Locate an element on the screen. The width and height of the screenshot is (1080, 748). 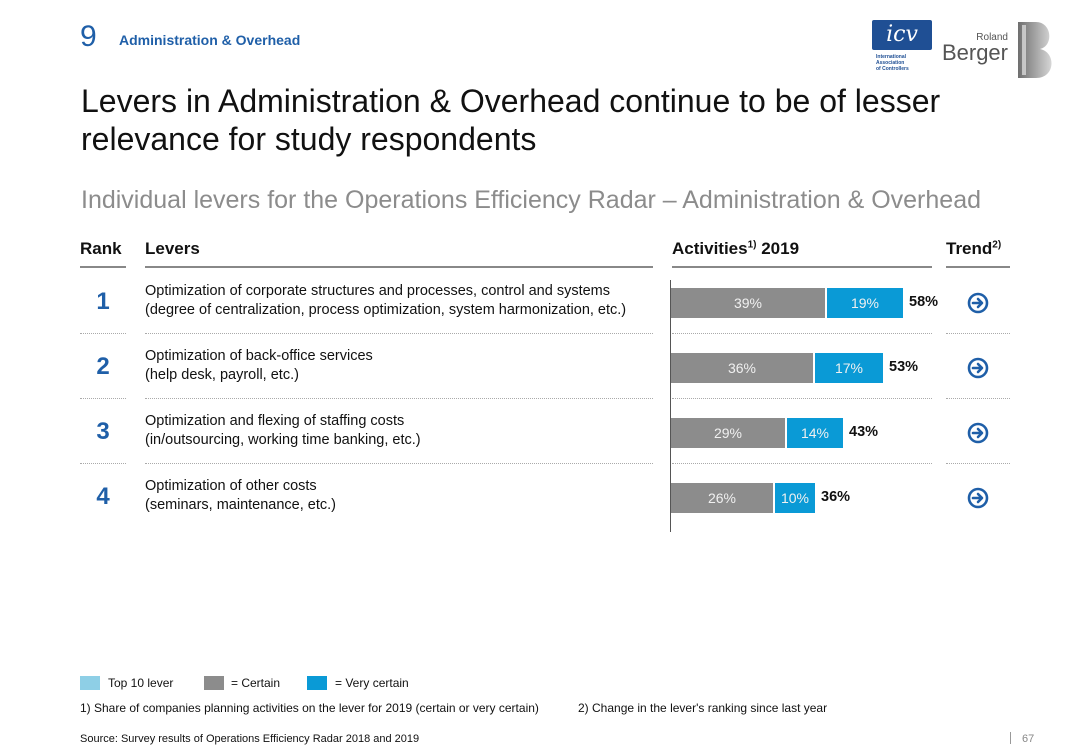
bar-very-certain: 17% is located at coordinates (849, 368).